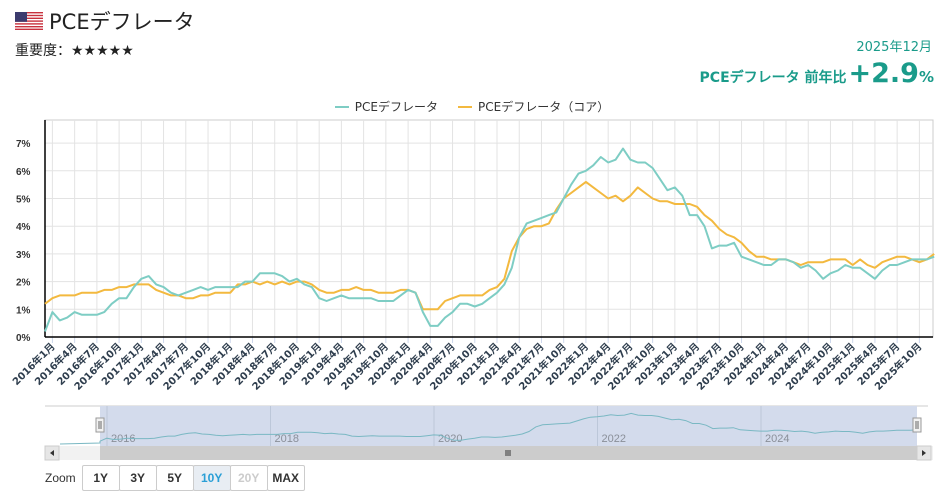 This screenshot has width=944, height=494. Describe the element at coordinates (894, 47) in the screenshot. I see `release-date: 2025年12月` at that location.